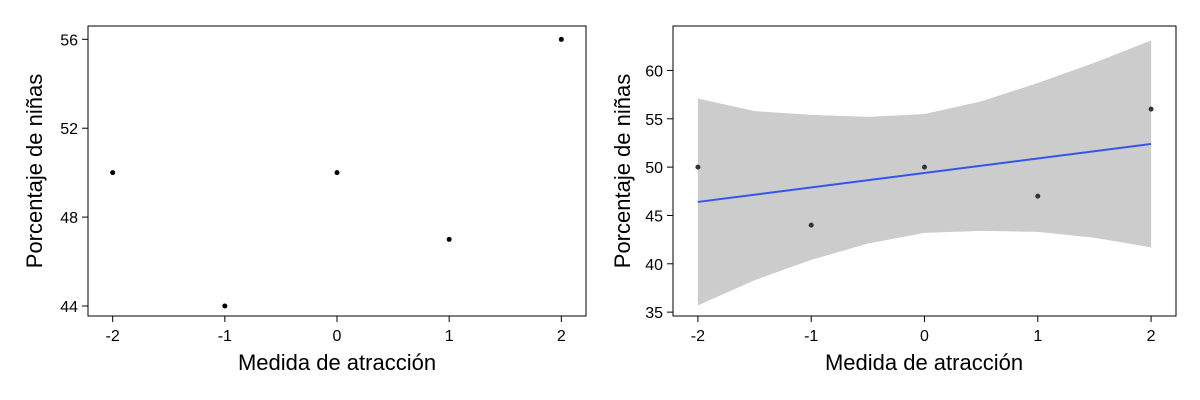 The height and width of the screenshot is (400, 1200). I want to click on left-y-tick-label: 56, so click(69, 40).